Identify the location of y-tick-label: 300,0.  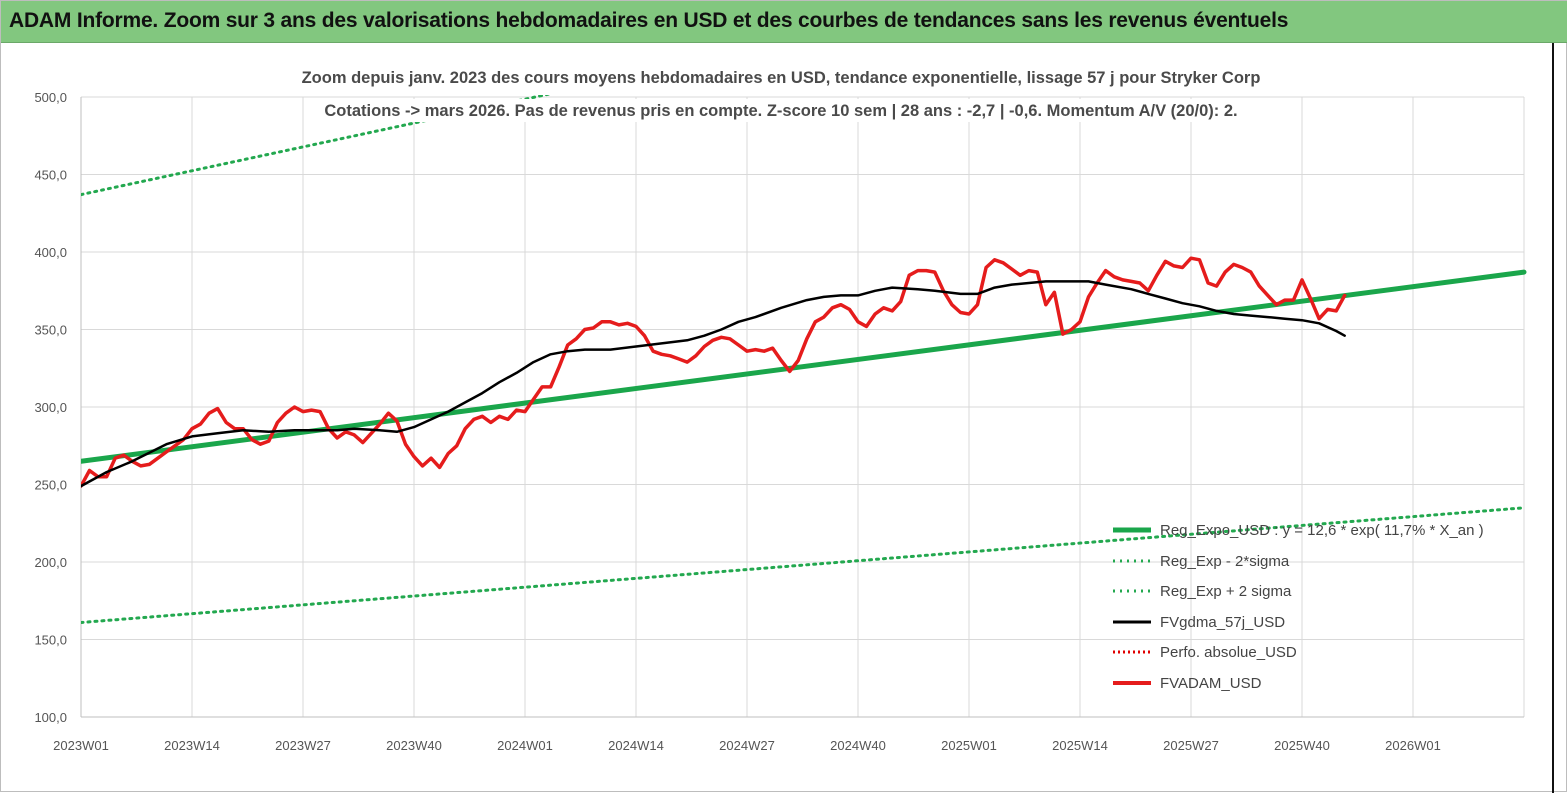
(50, 407).